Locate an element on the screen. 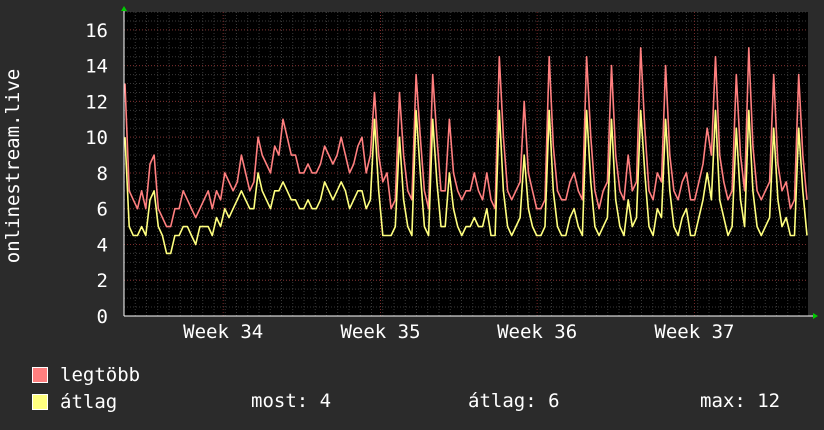  y-tick-label: 4 is located at coordinates (102, 245).